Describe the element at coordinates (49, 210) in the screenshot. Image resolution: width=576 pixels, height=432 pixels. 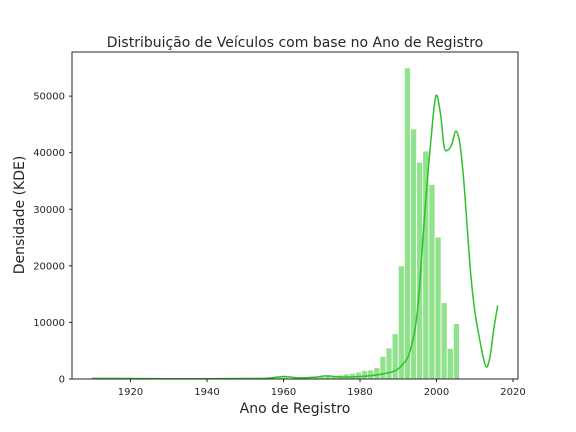
I see `y-tick-label: 30000` at that location.